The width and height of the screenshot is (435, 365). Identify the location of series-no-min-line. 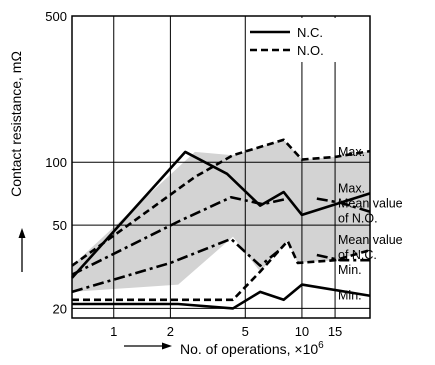
(221, 270).